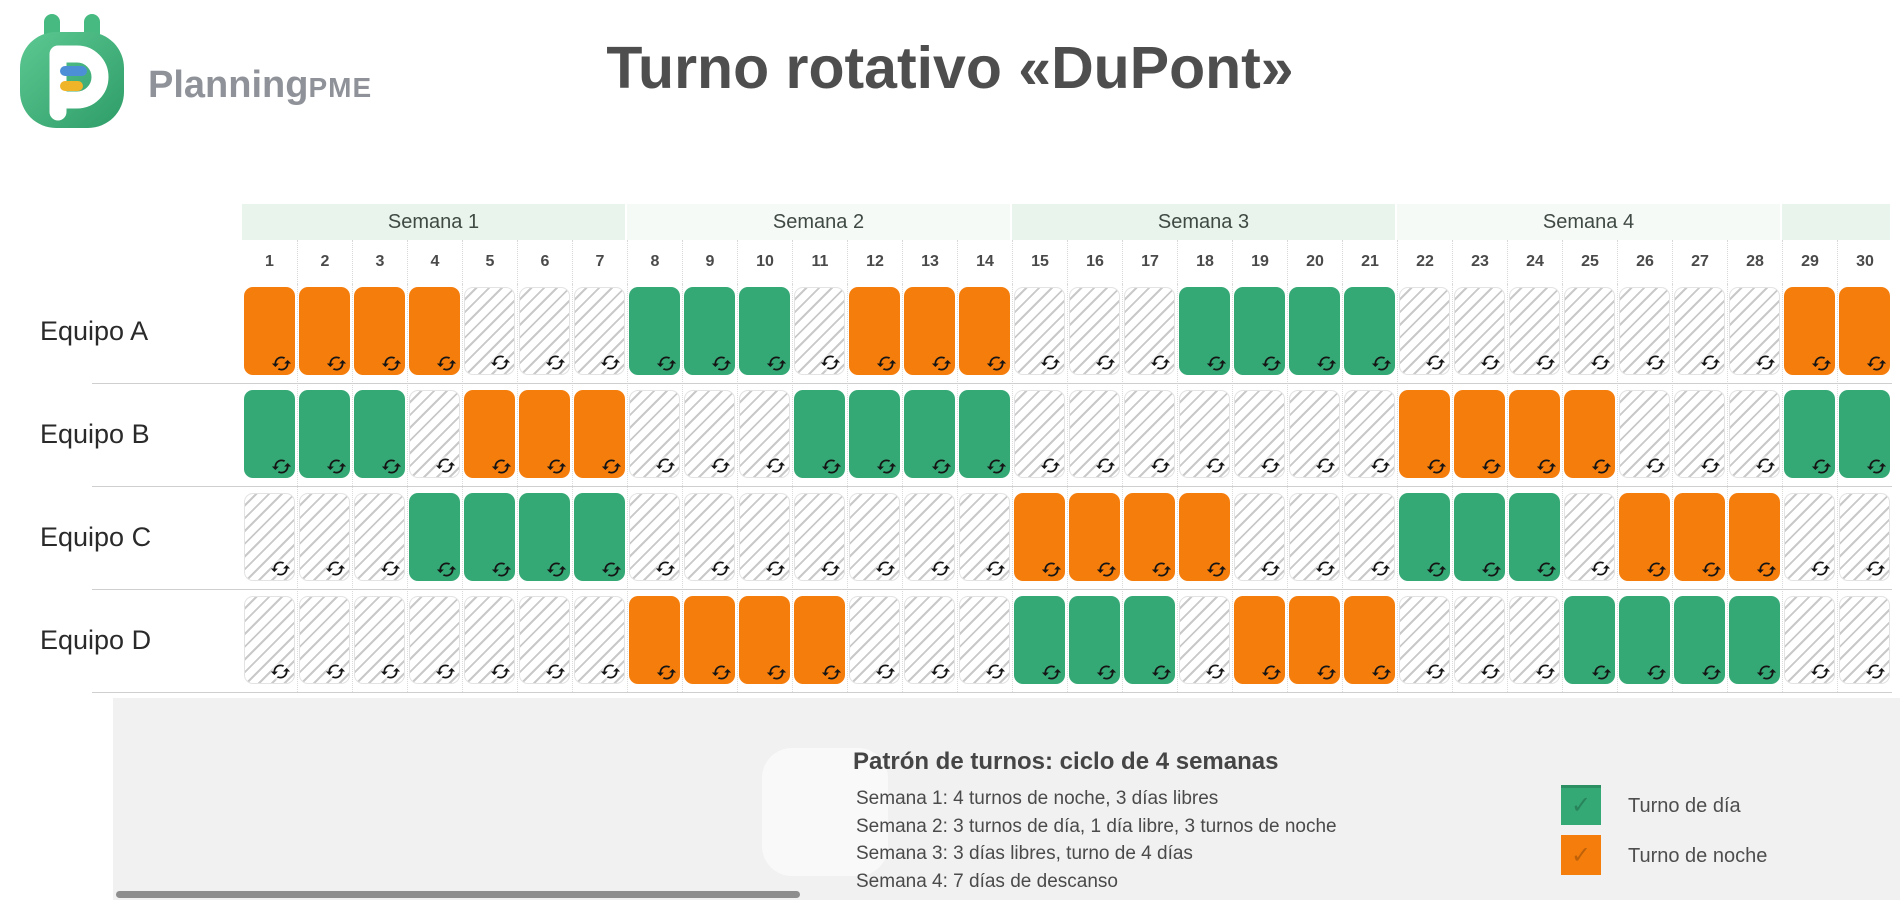  What do you see at coordinates (340, 87) in the screenshot?
I see `brand-suffix: PME` at bounding box center [340, 87].